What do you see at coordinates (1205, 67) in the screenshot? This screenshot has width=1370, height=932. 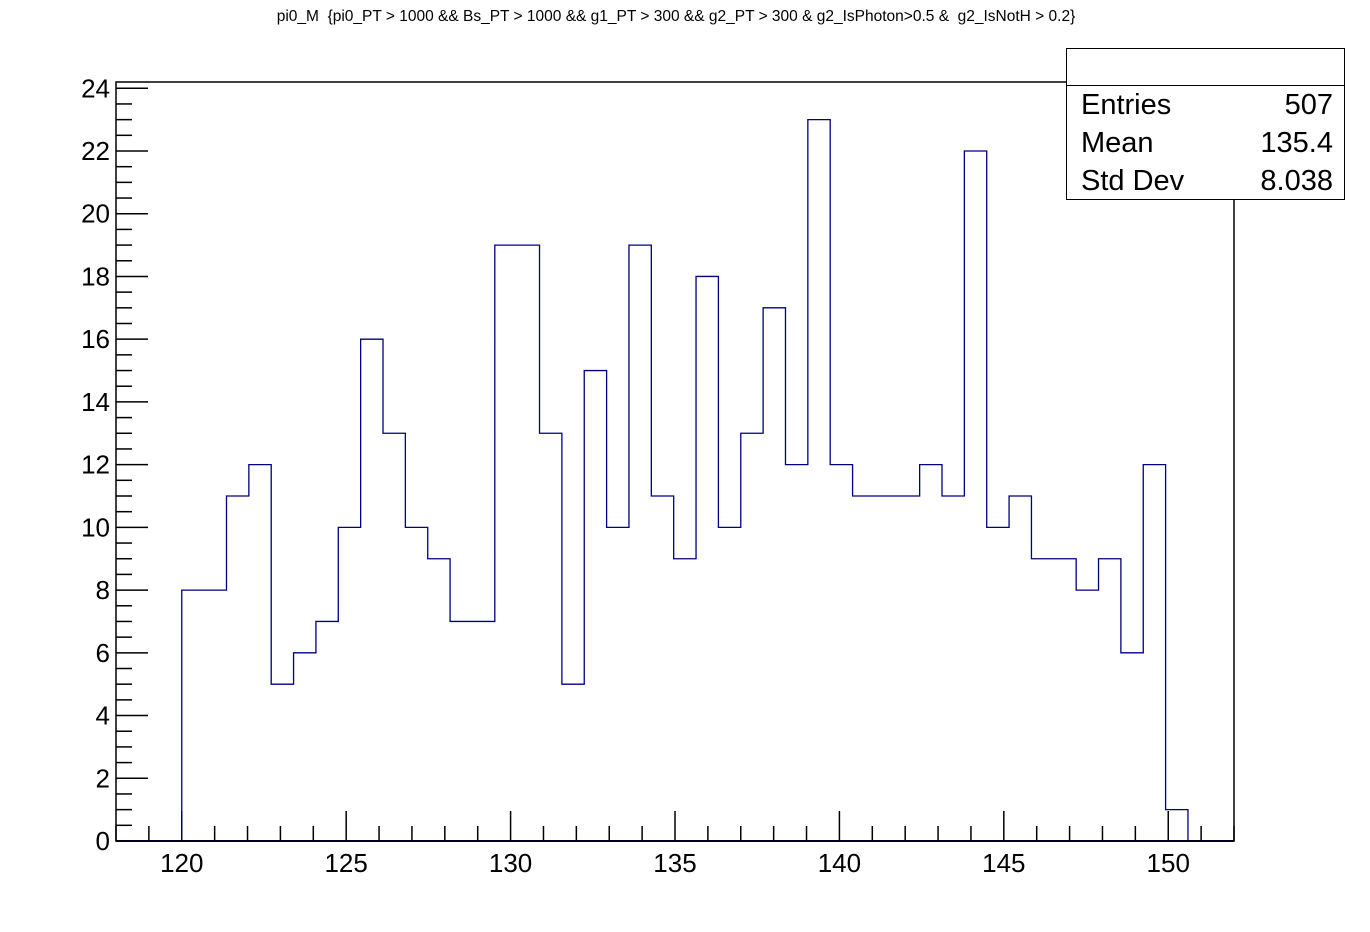 I see `stats-header` at bounding box center [1205, 67].